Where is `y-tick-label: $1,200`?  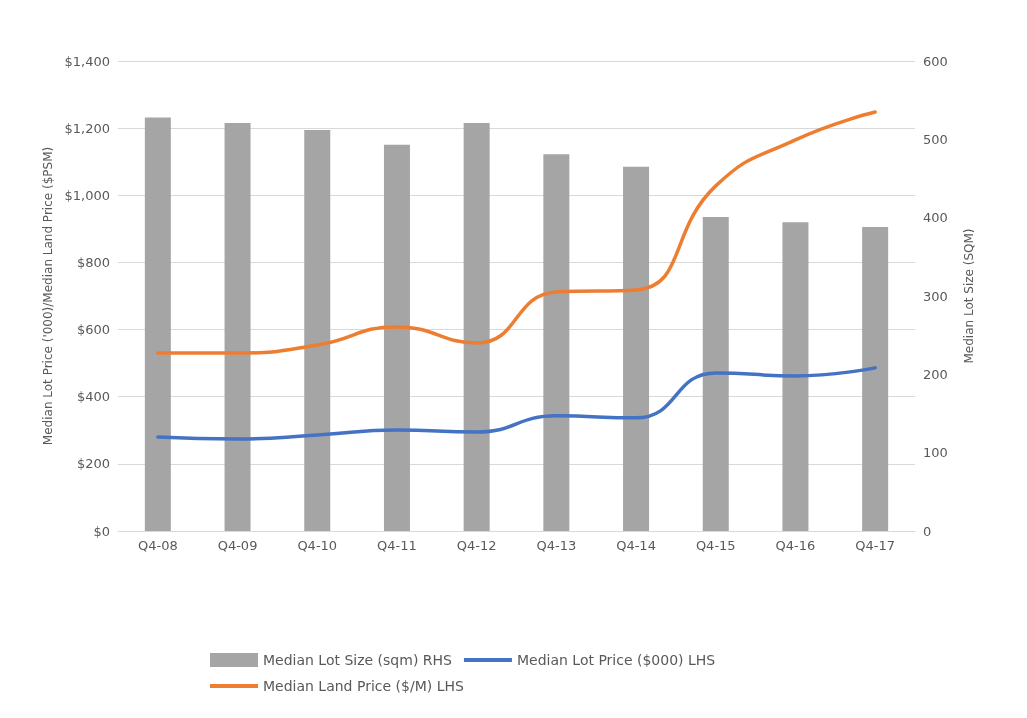 y-tick-label: $1,200 is located at coordinates (87, 128).